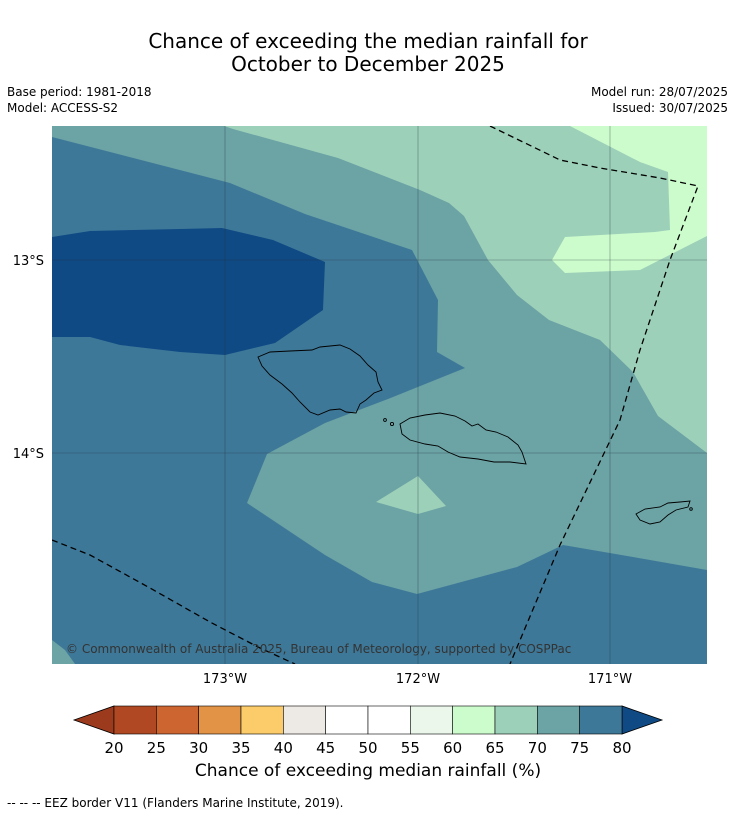  What do you see at coordinates (283, 748) in the screenshot?
I see `colorbar-tick-label: 40` at bounding box center [283, 748].